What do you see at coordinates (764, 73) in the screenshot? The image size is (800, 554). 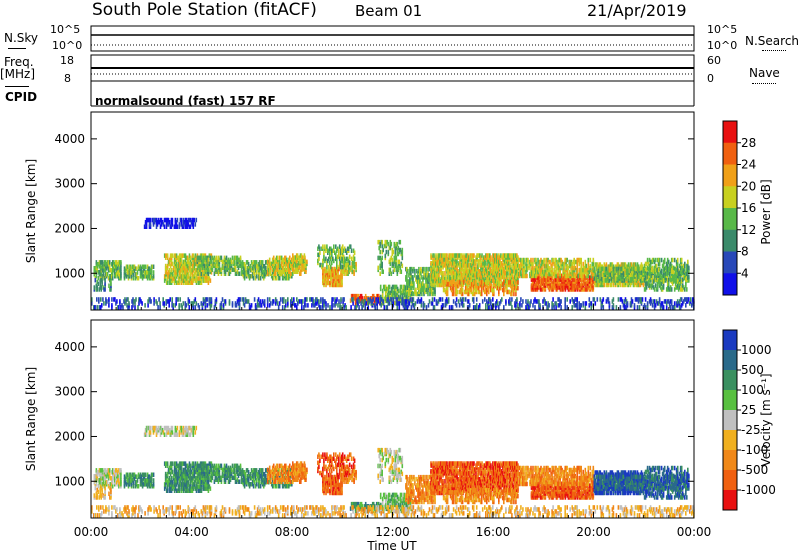 I see `nave-label: Nave` at bounding box center [764, 73].